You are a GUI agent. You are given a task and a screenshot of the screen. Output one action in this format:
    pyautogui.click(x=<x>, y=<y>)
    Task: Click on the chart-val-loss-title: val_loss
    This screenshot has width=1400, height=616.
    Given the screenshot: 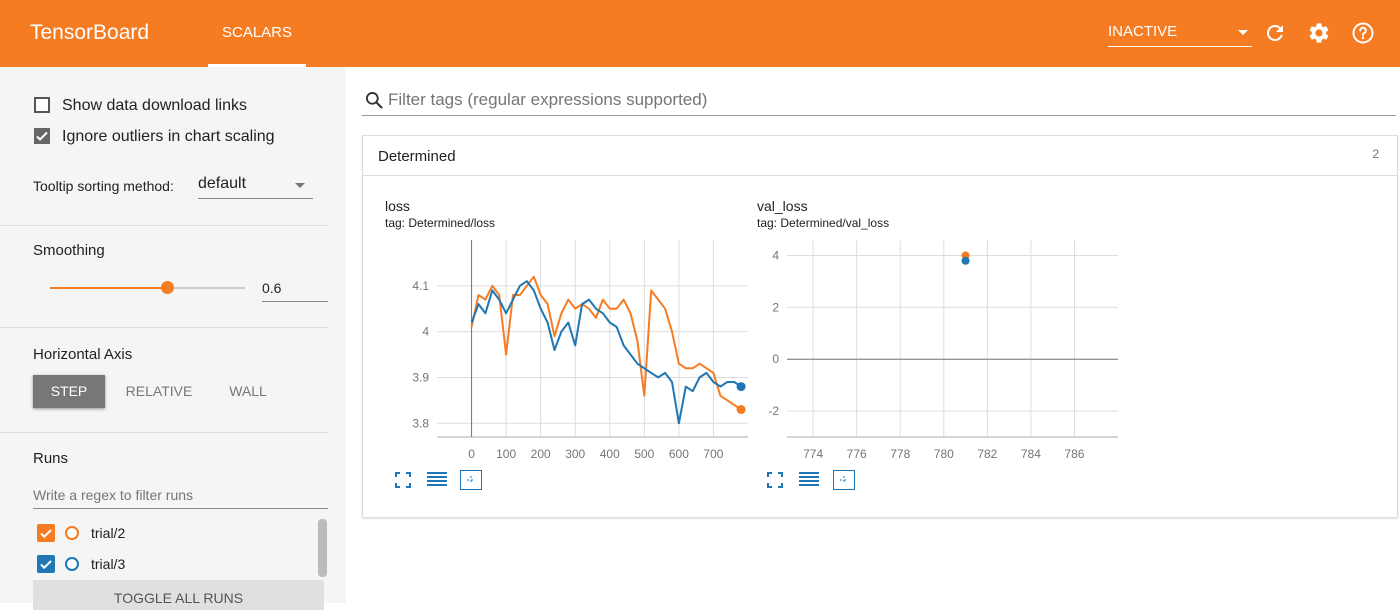 What is the action you would take?
    pyautogui.click(x=782, y=206)
    